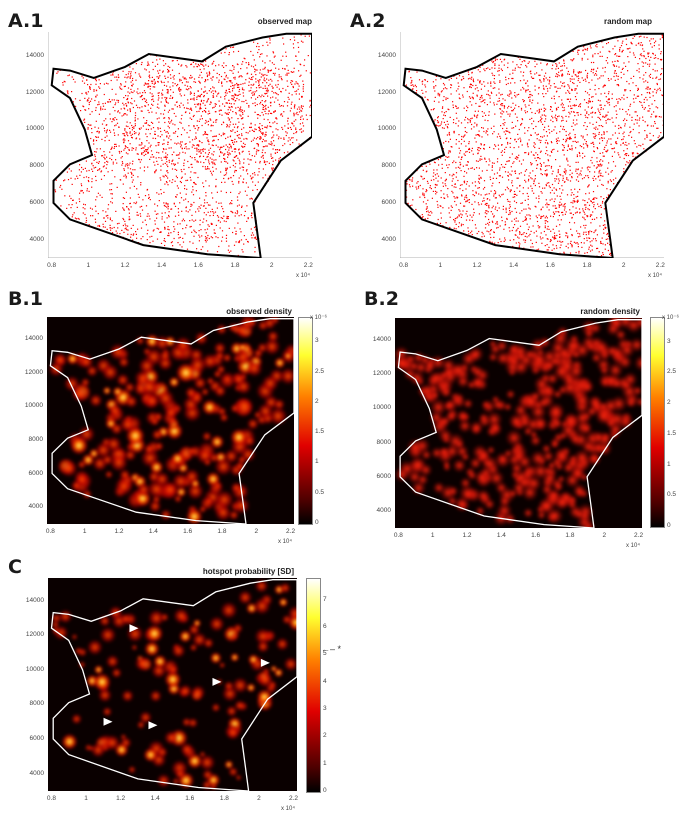  What do you see at coordinates (532, 145) in the screenshot?
I see `plot-random-map` at bounding box center [532, 145].